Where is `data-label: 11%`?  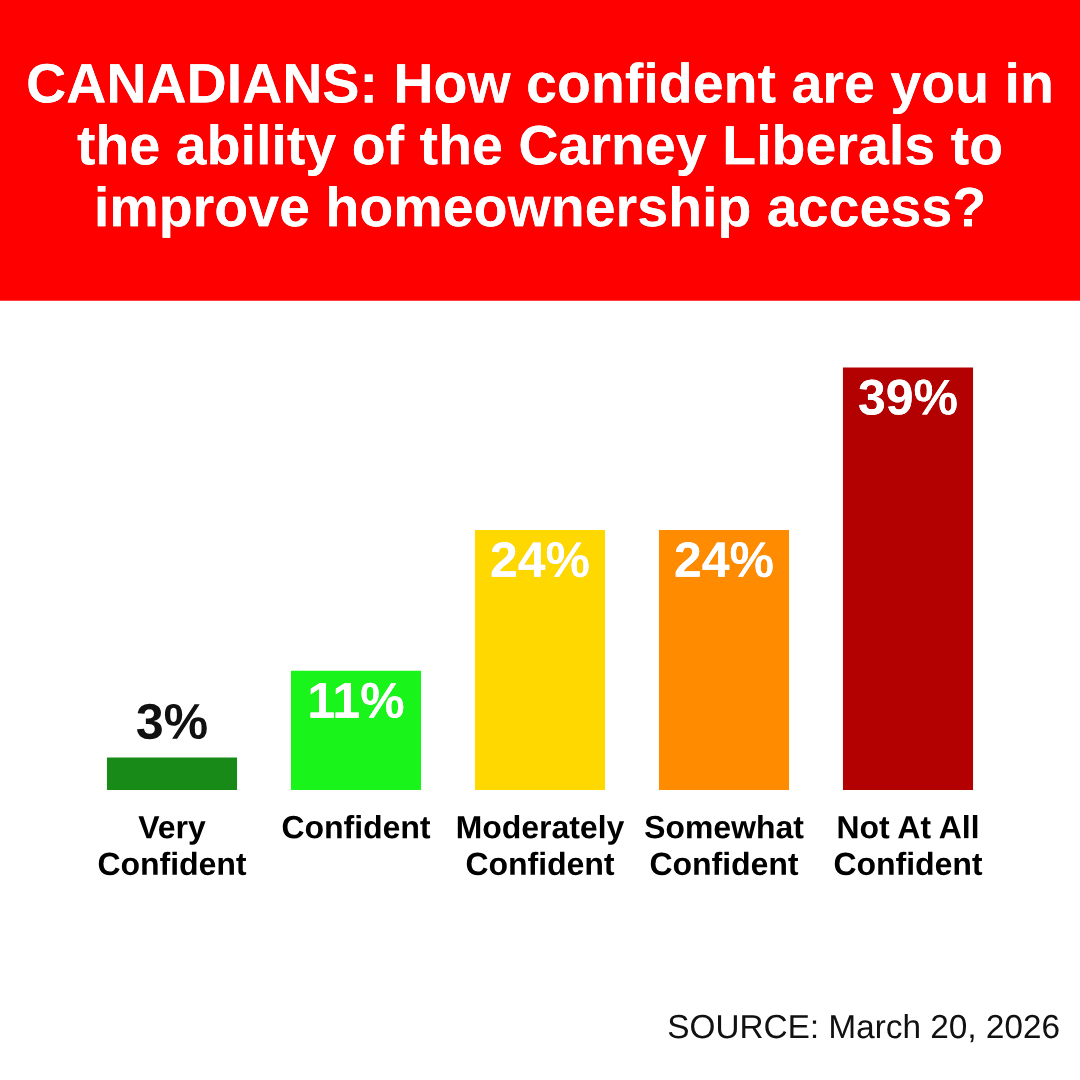
data-label: 11% is located at coordinates (357, 700).